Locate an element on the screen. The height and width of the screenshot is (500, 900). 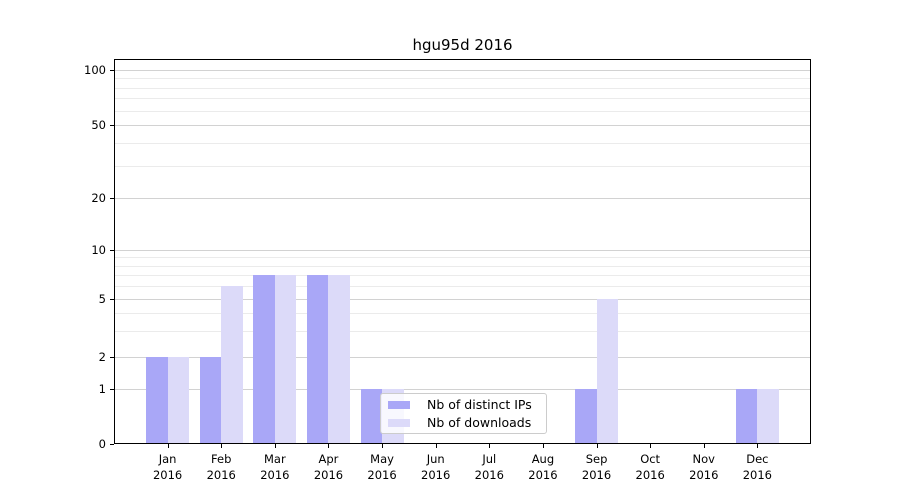
x-tick-month: Aug is located at coordinates (543, 459).